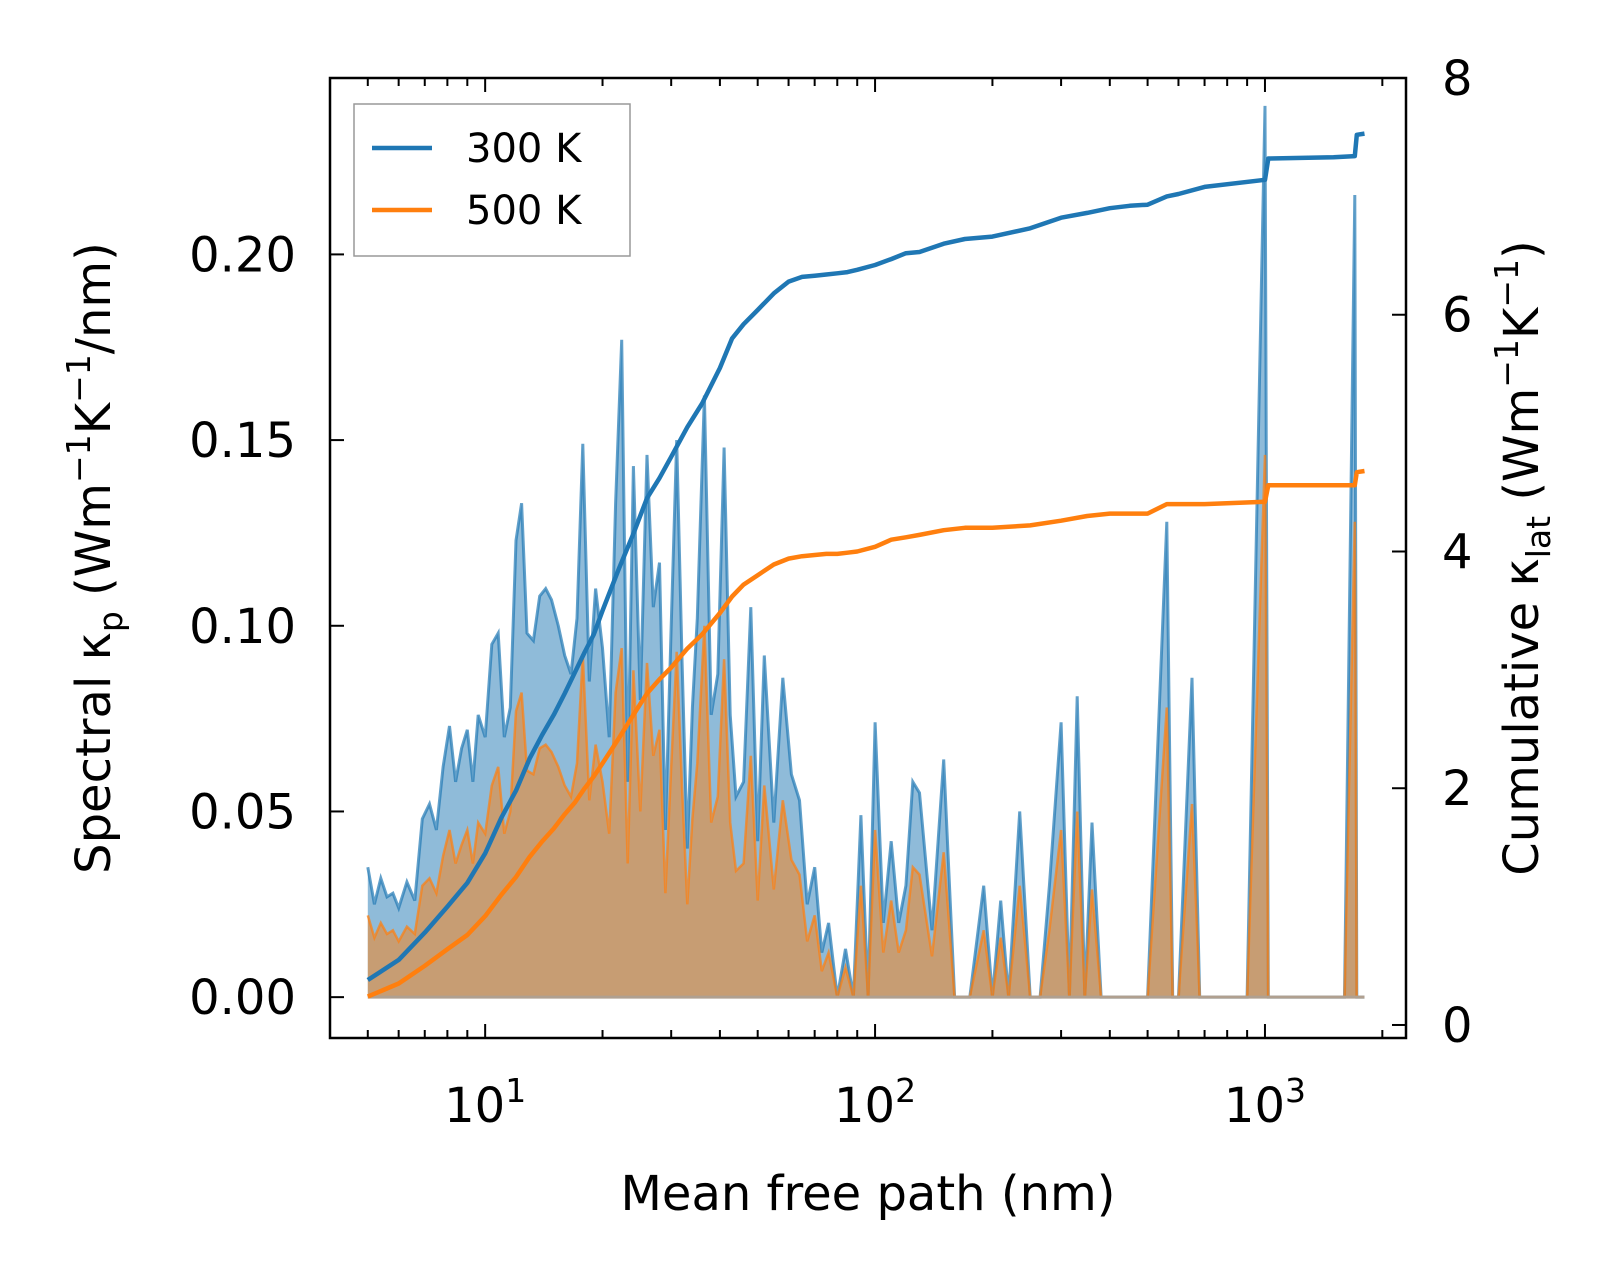 The image size is (1623, 1273). I want to click on y-left-tick-label: 0.10, so click(242, 627).